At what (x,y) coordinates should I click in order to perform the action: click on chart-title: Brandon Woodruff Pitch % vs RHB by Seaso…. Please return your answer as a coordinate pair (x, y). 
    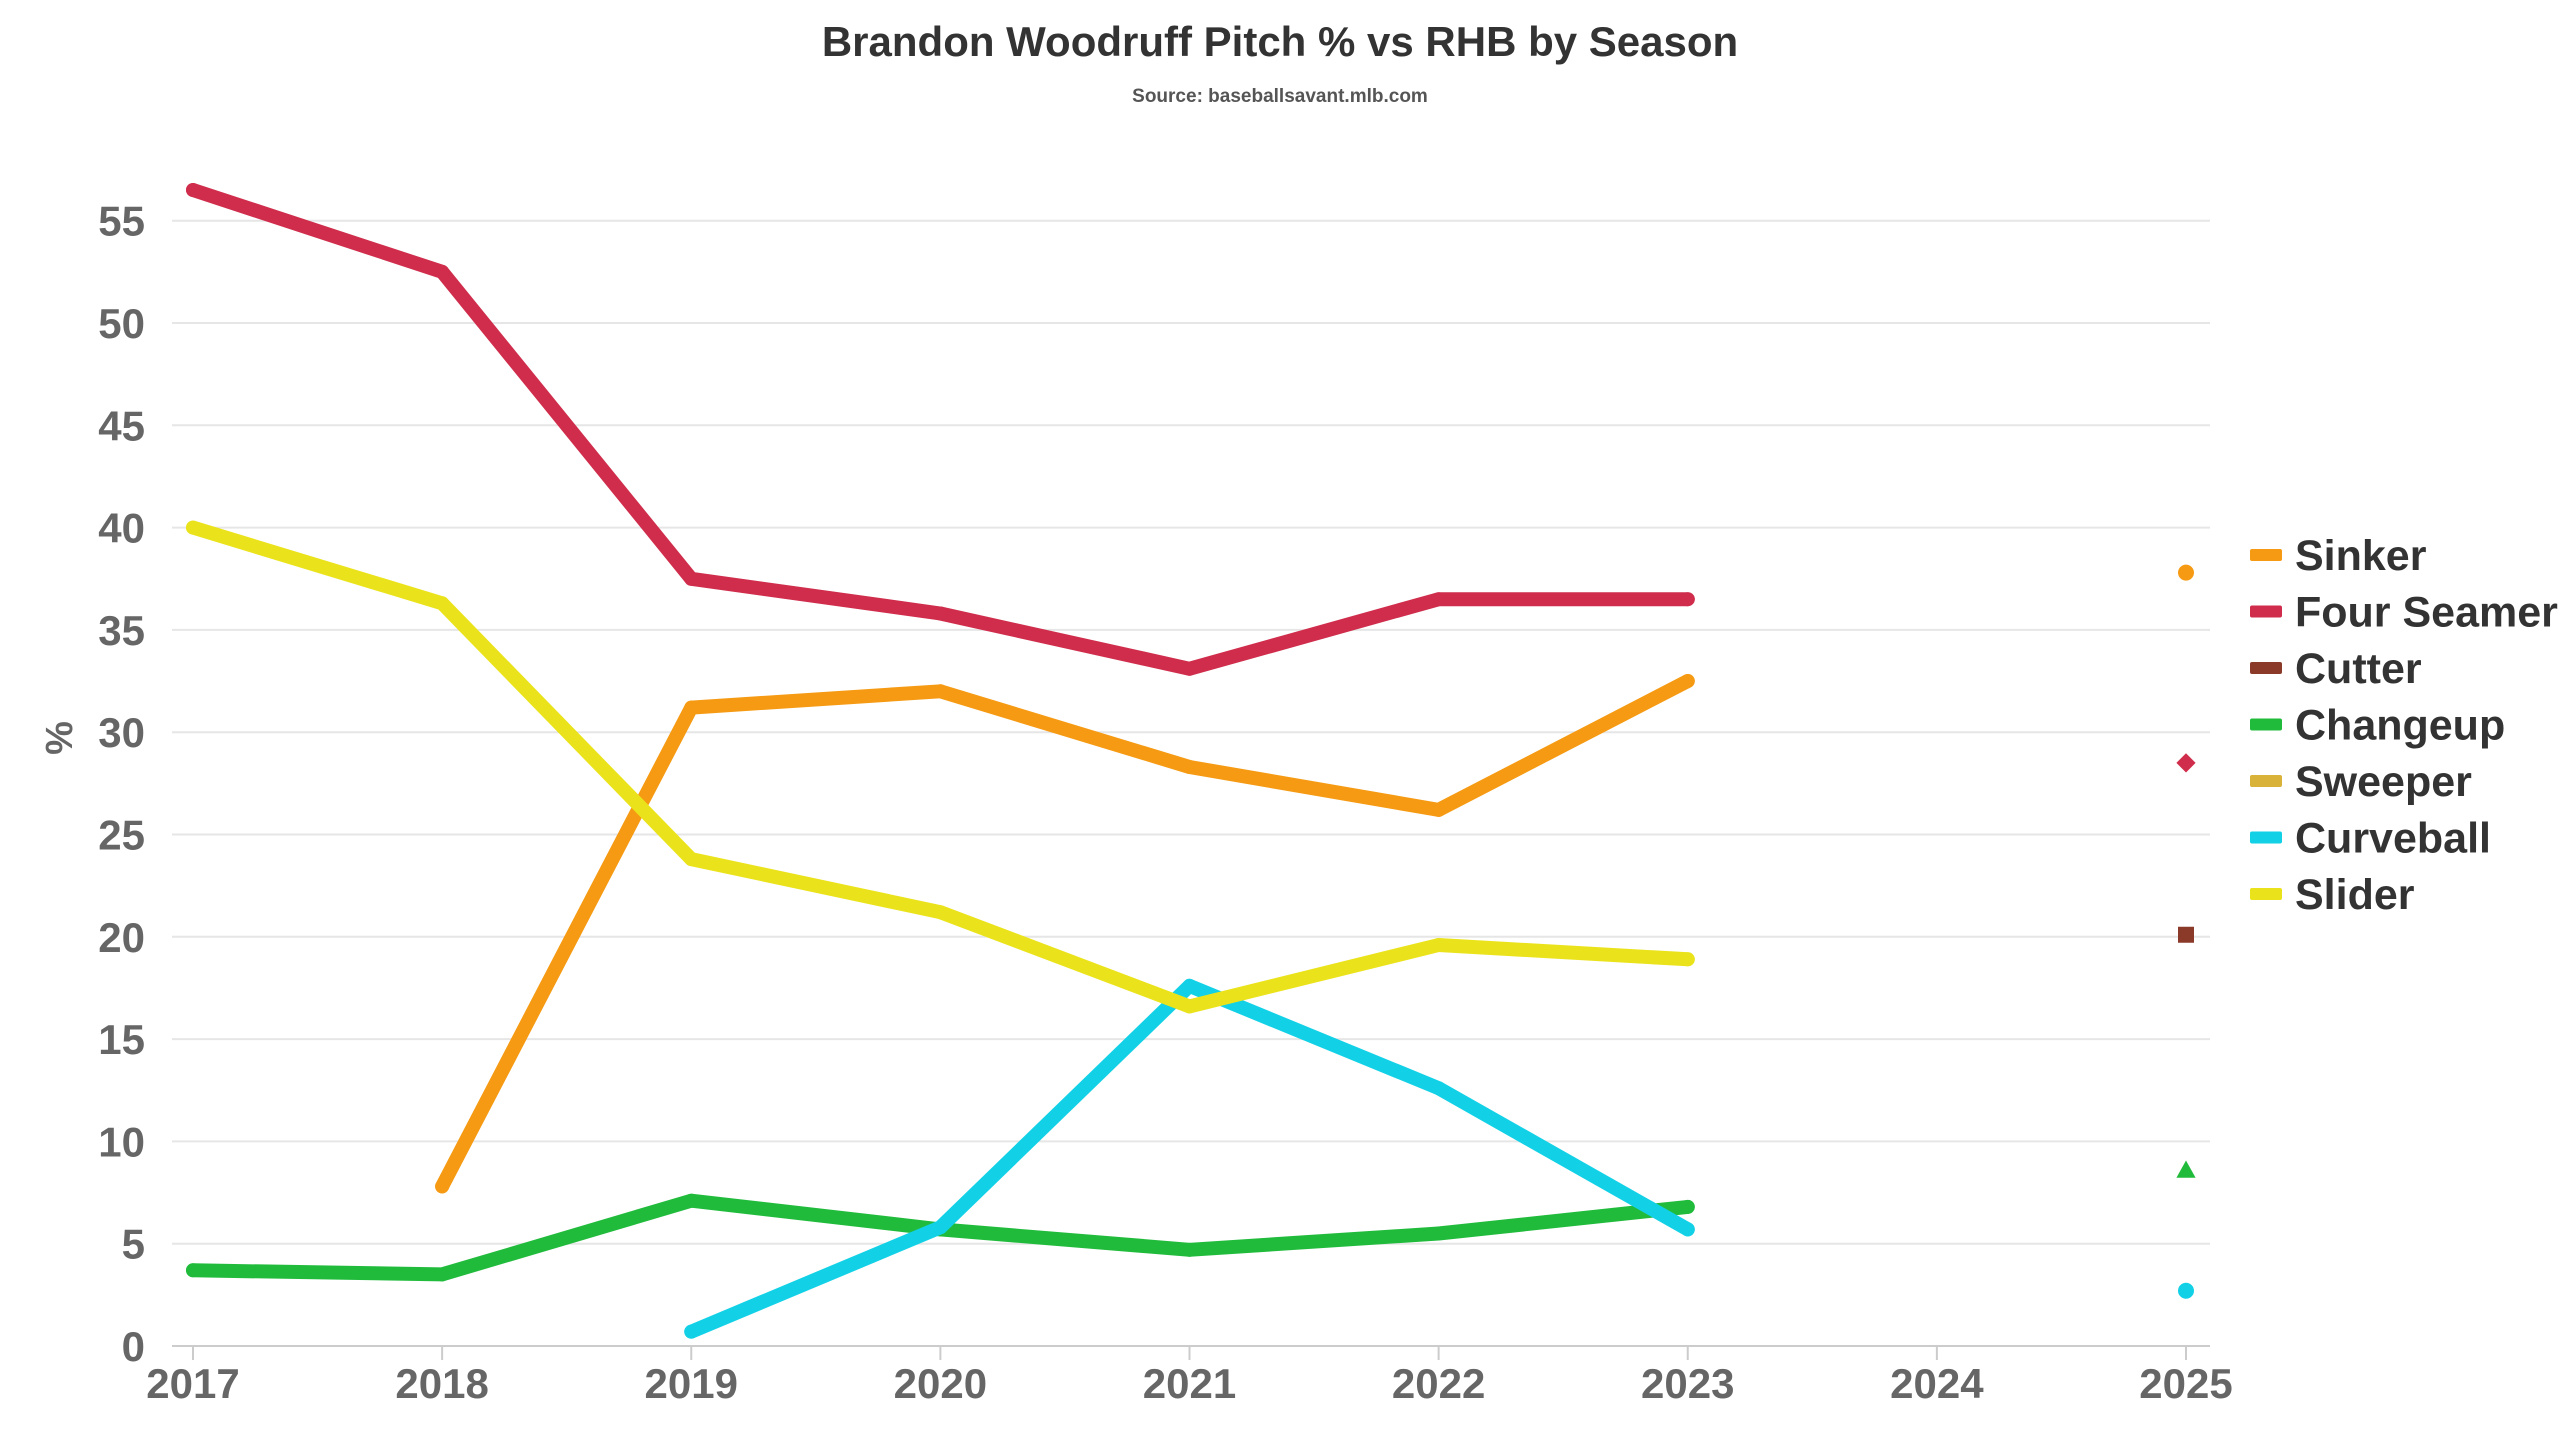
    Looking at the image, I should click on (1280, 41).